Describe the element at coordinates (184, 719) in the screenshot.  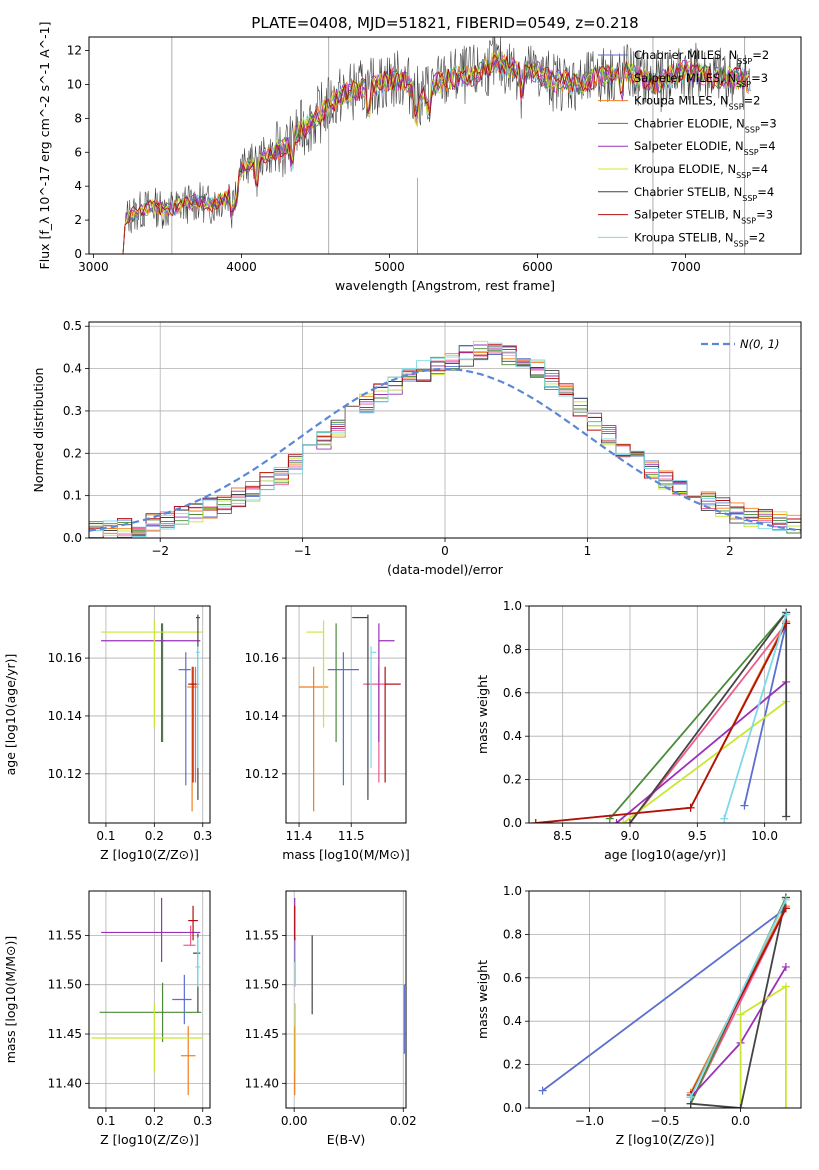
I see `errorbar-chabrier-miles` at that location.